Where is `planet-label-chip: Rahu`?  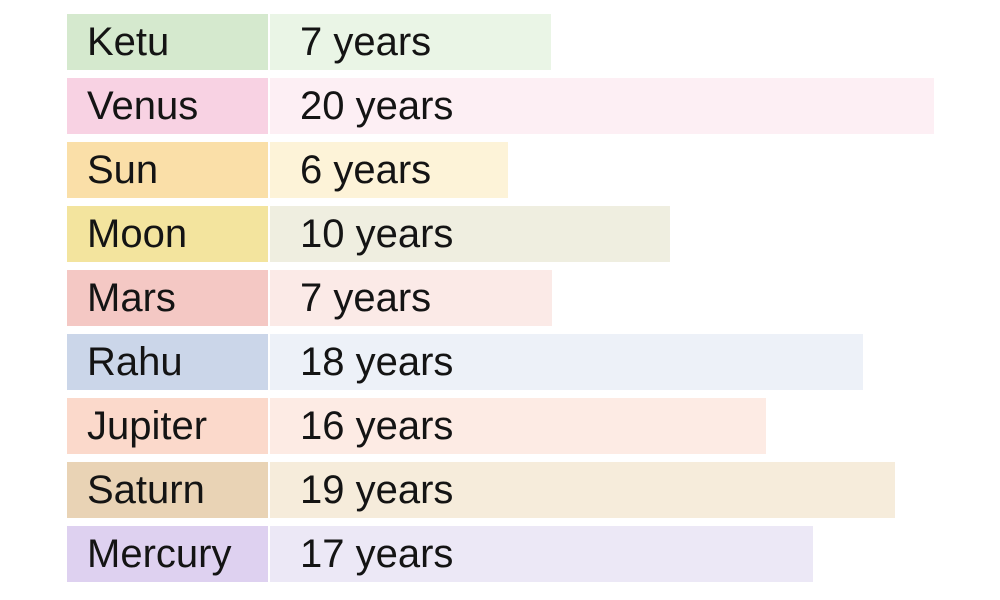 planet-label-chip: Rahu is located at coordinates (167, 362).